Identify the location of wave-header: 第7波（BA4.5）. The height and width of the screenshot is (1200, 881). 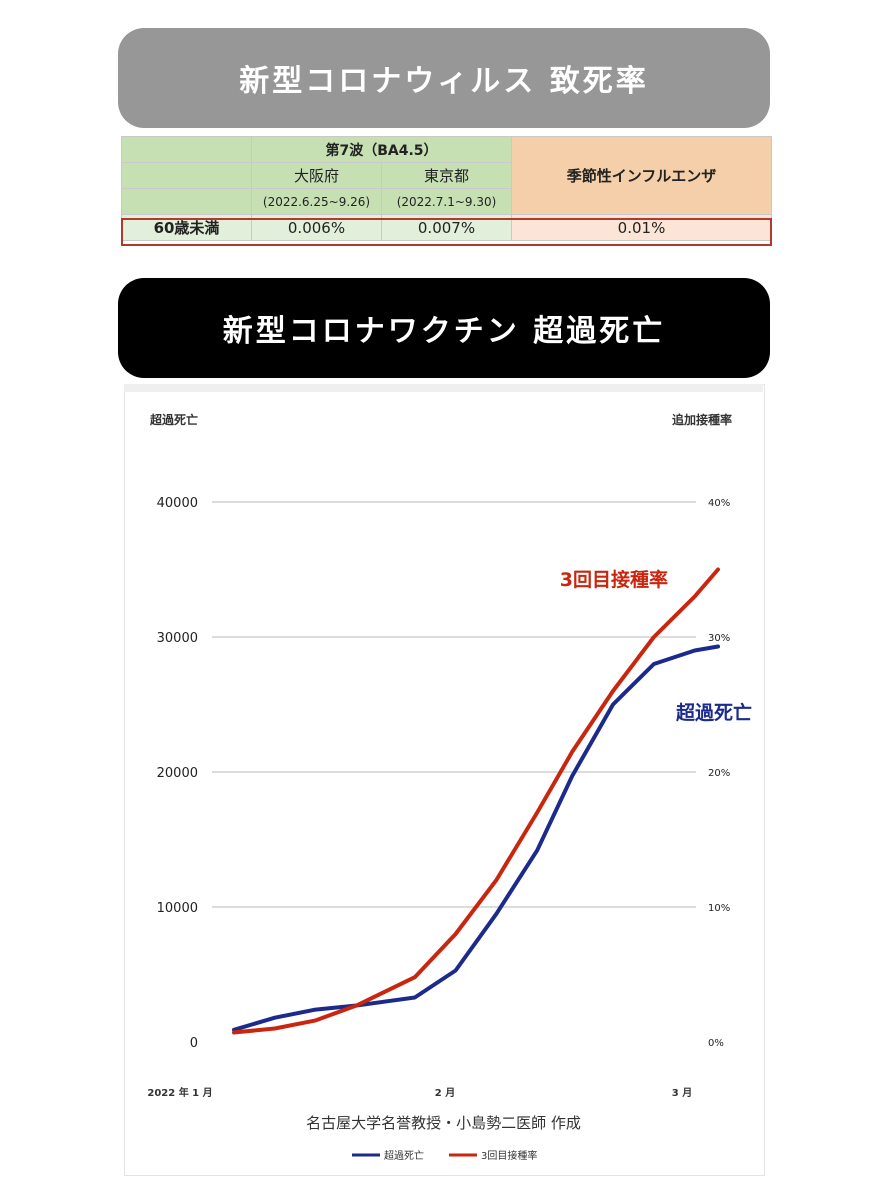
(381, 149).